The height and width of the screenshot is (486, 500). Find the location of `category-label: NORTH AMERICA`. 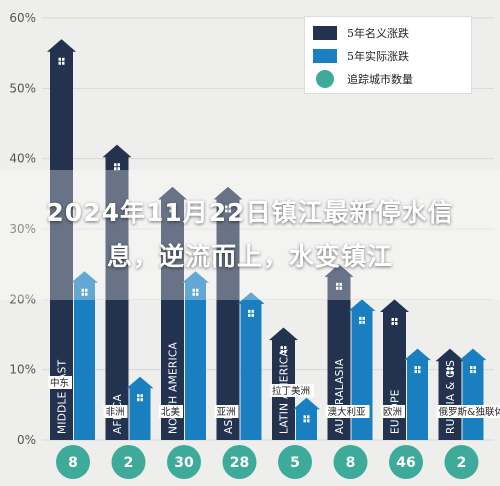

category-label: NORTH AMERICA is located at coordinates (174, 388).